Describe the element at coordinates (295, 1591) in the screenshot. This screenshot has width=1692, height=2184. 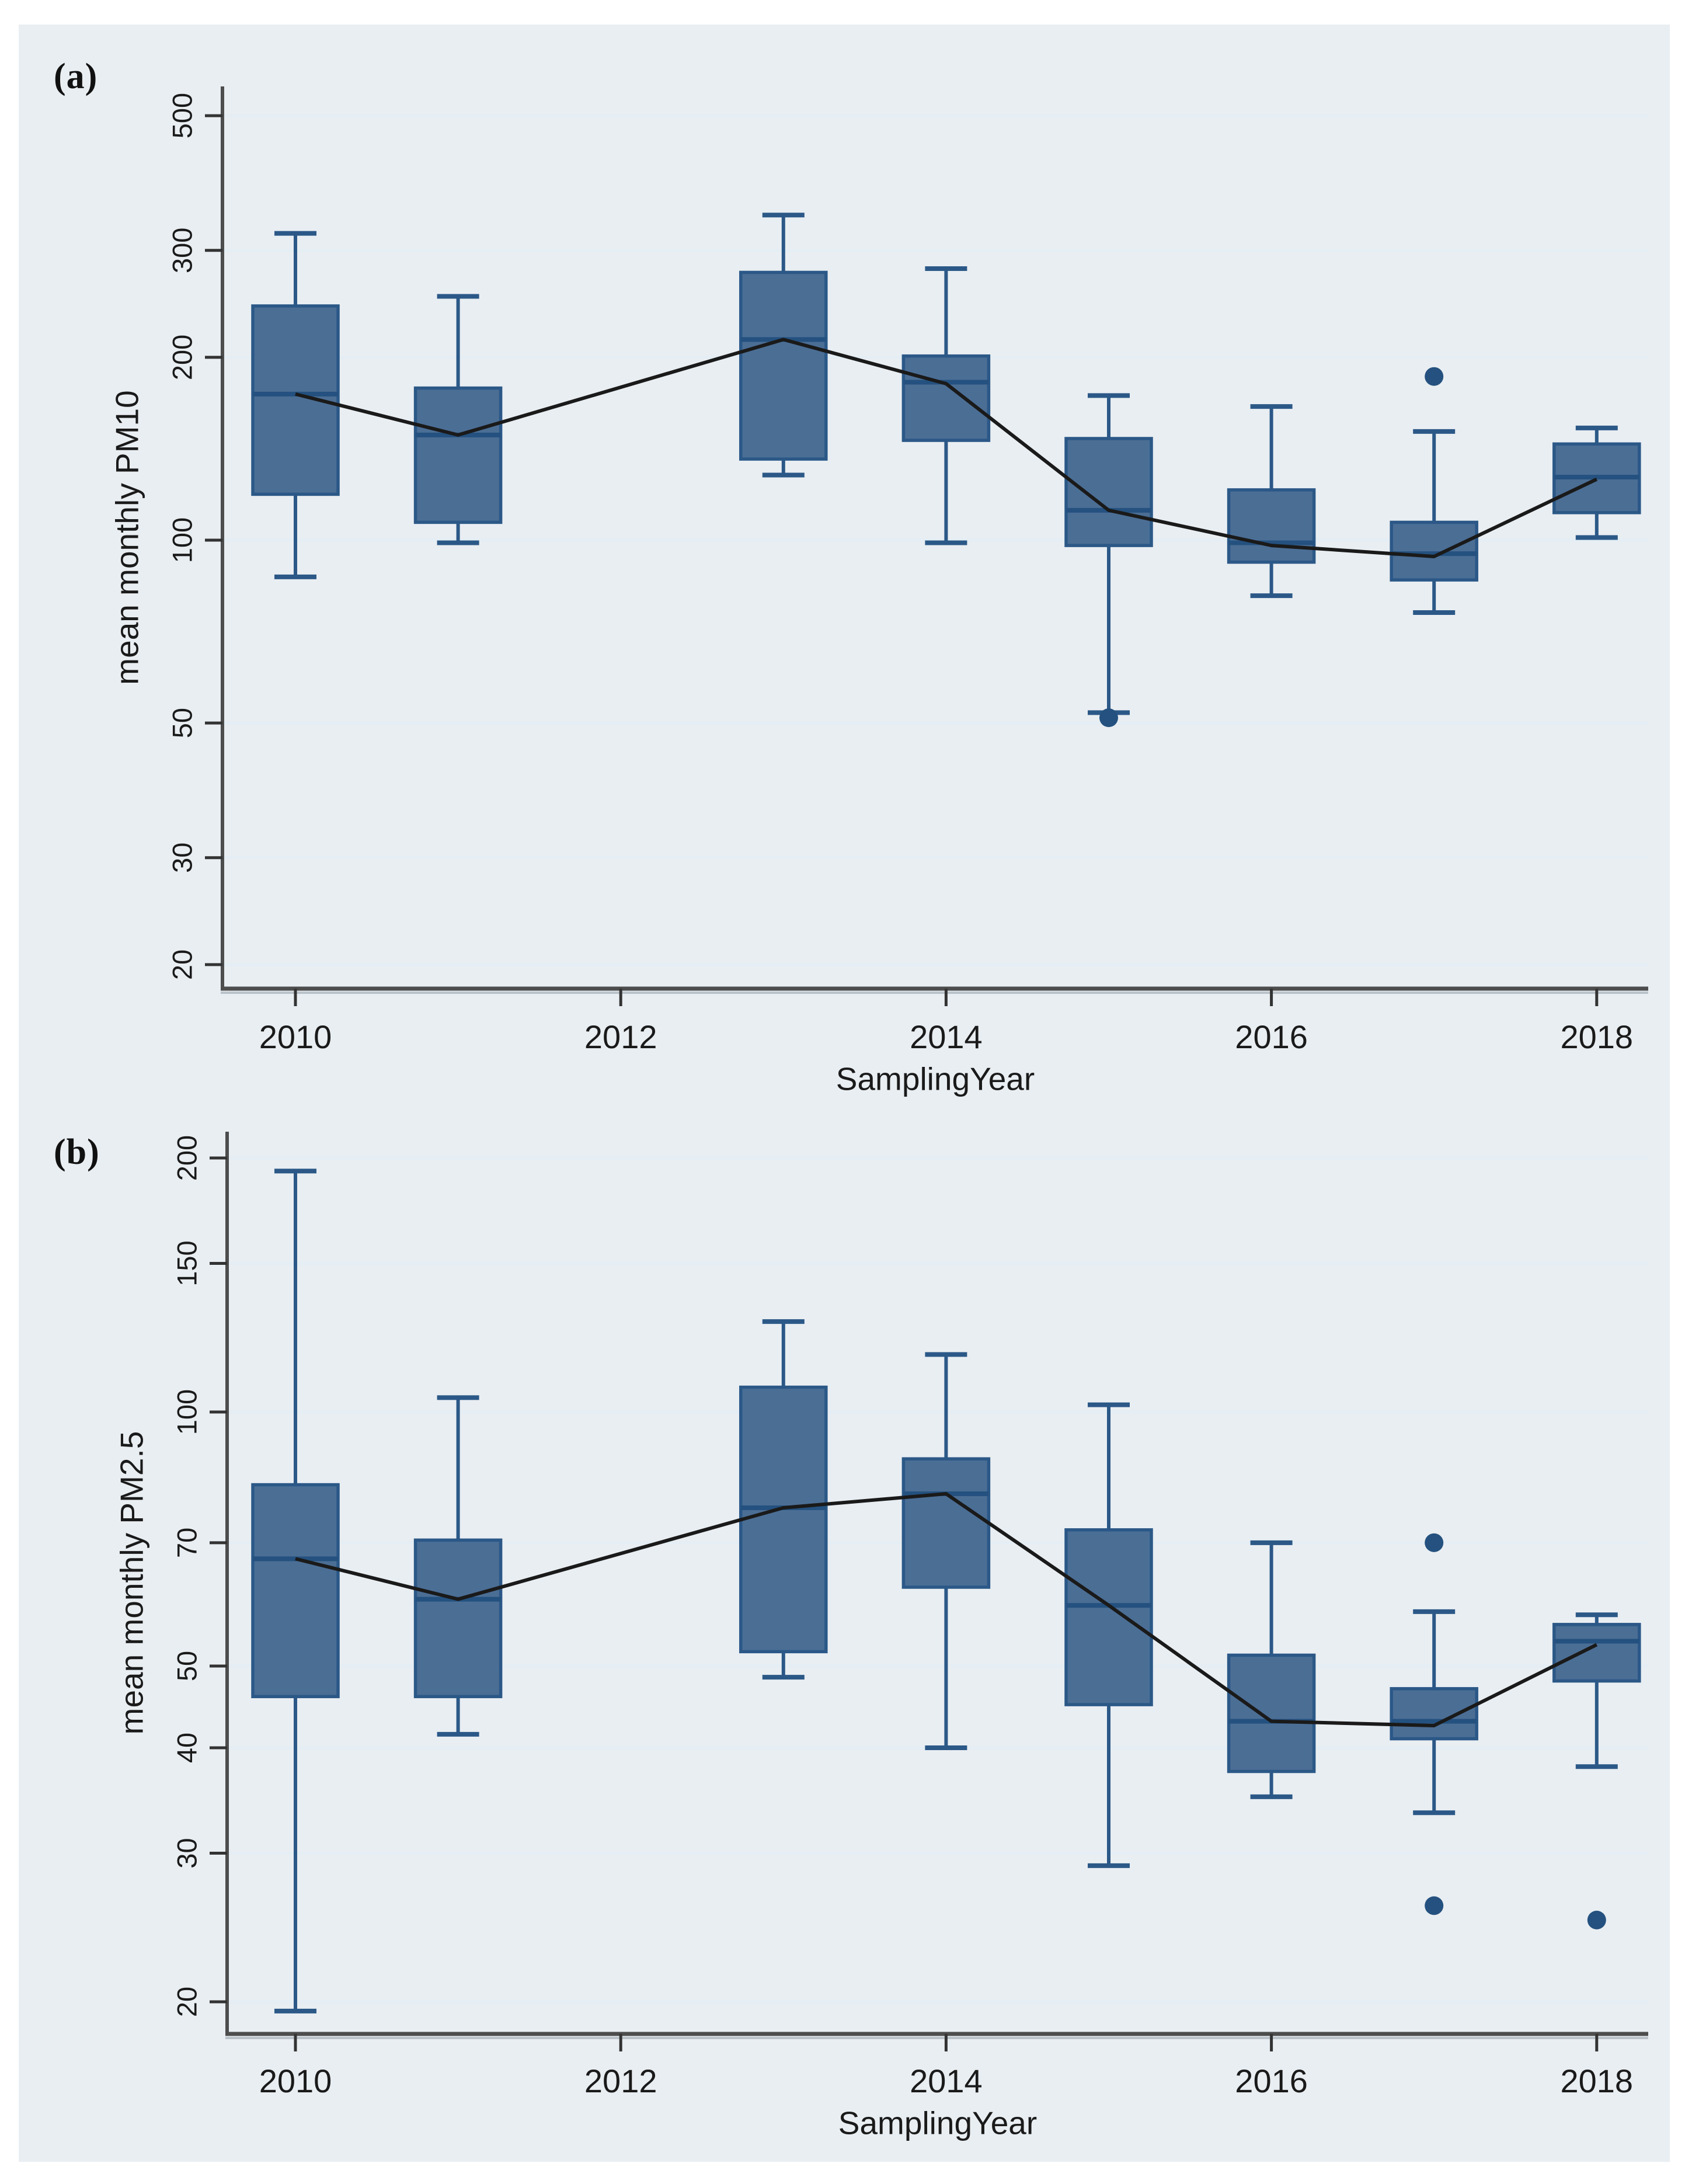
I see `box-2010` at that location.